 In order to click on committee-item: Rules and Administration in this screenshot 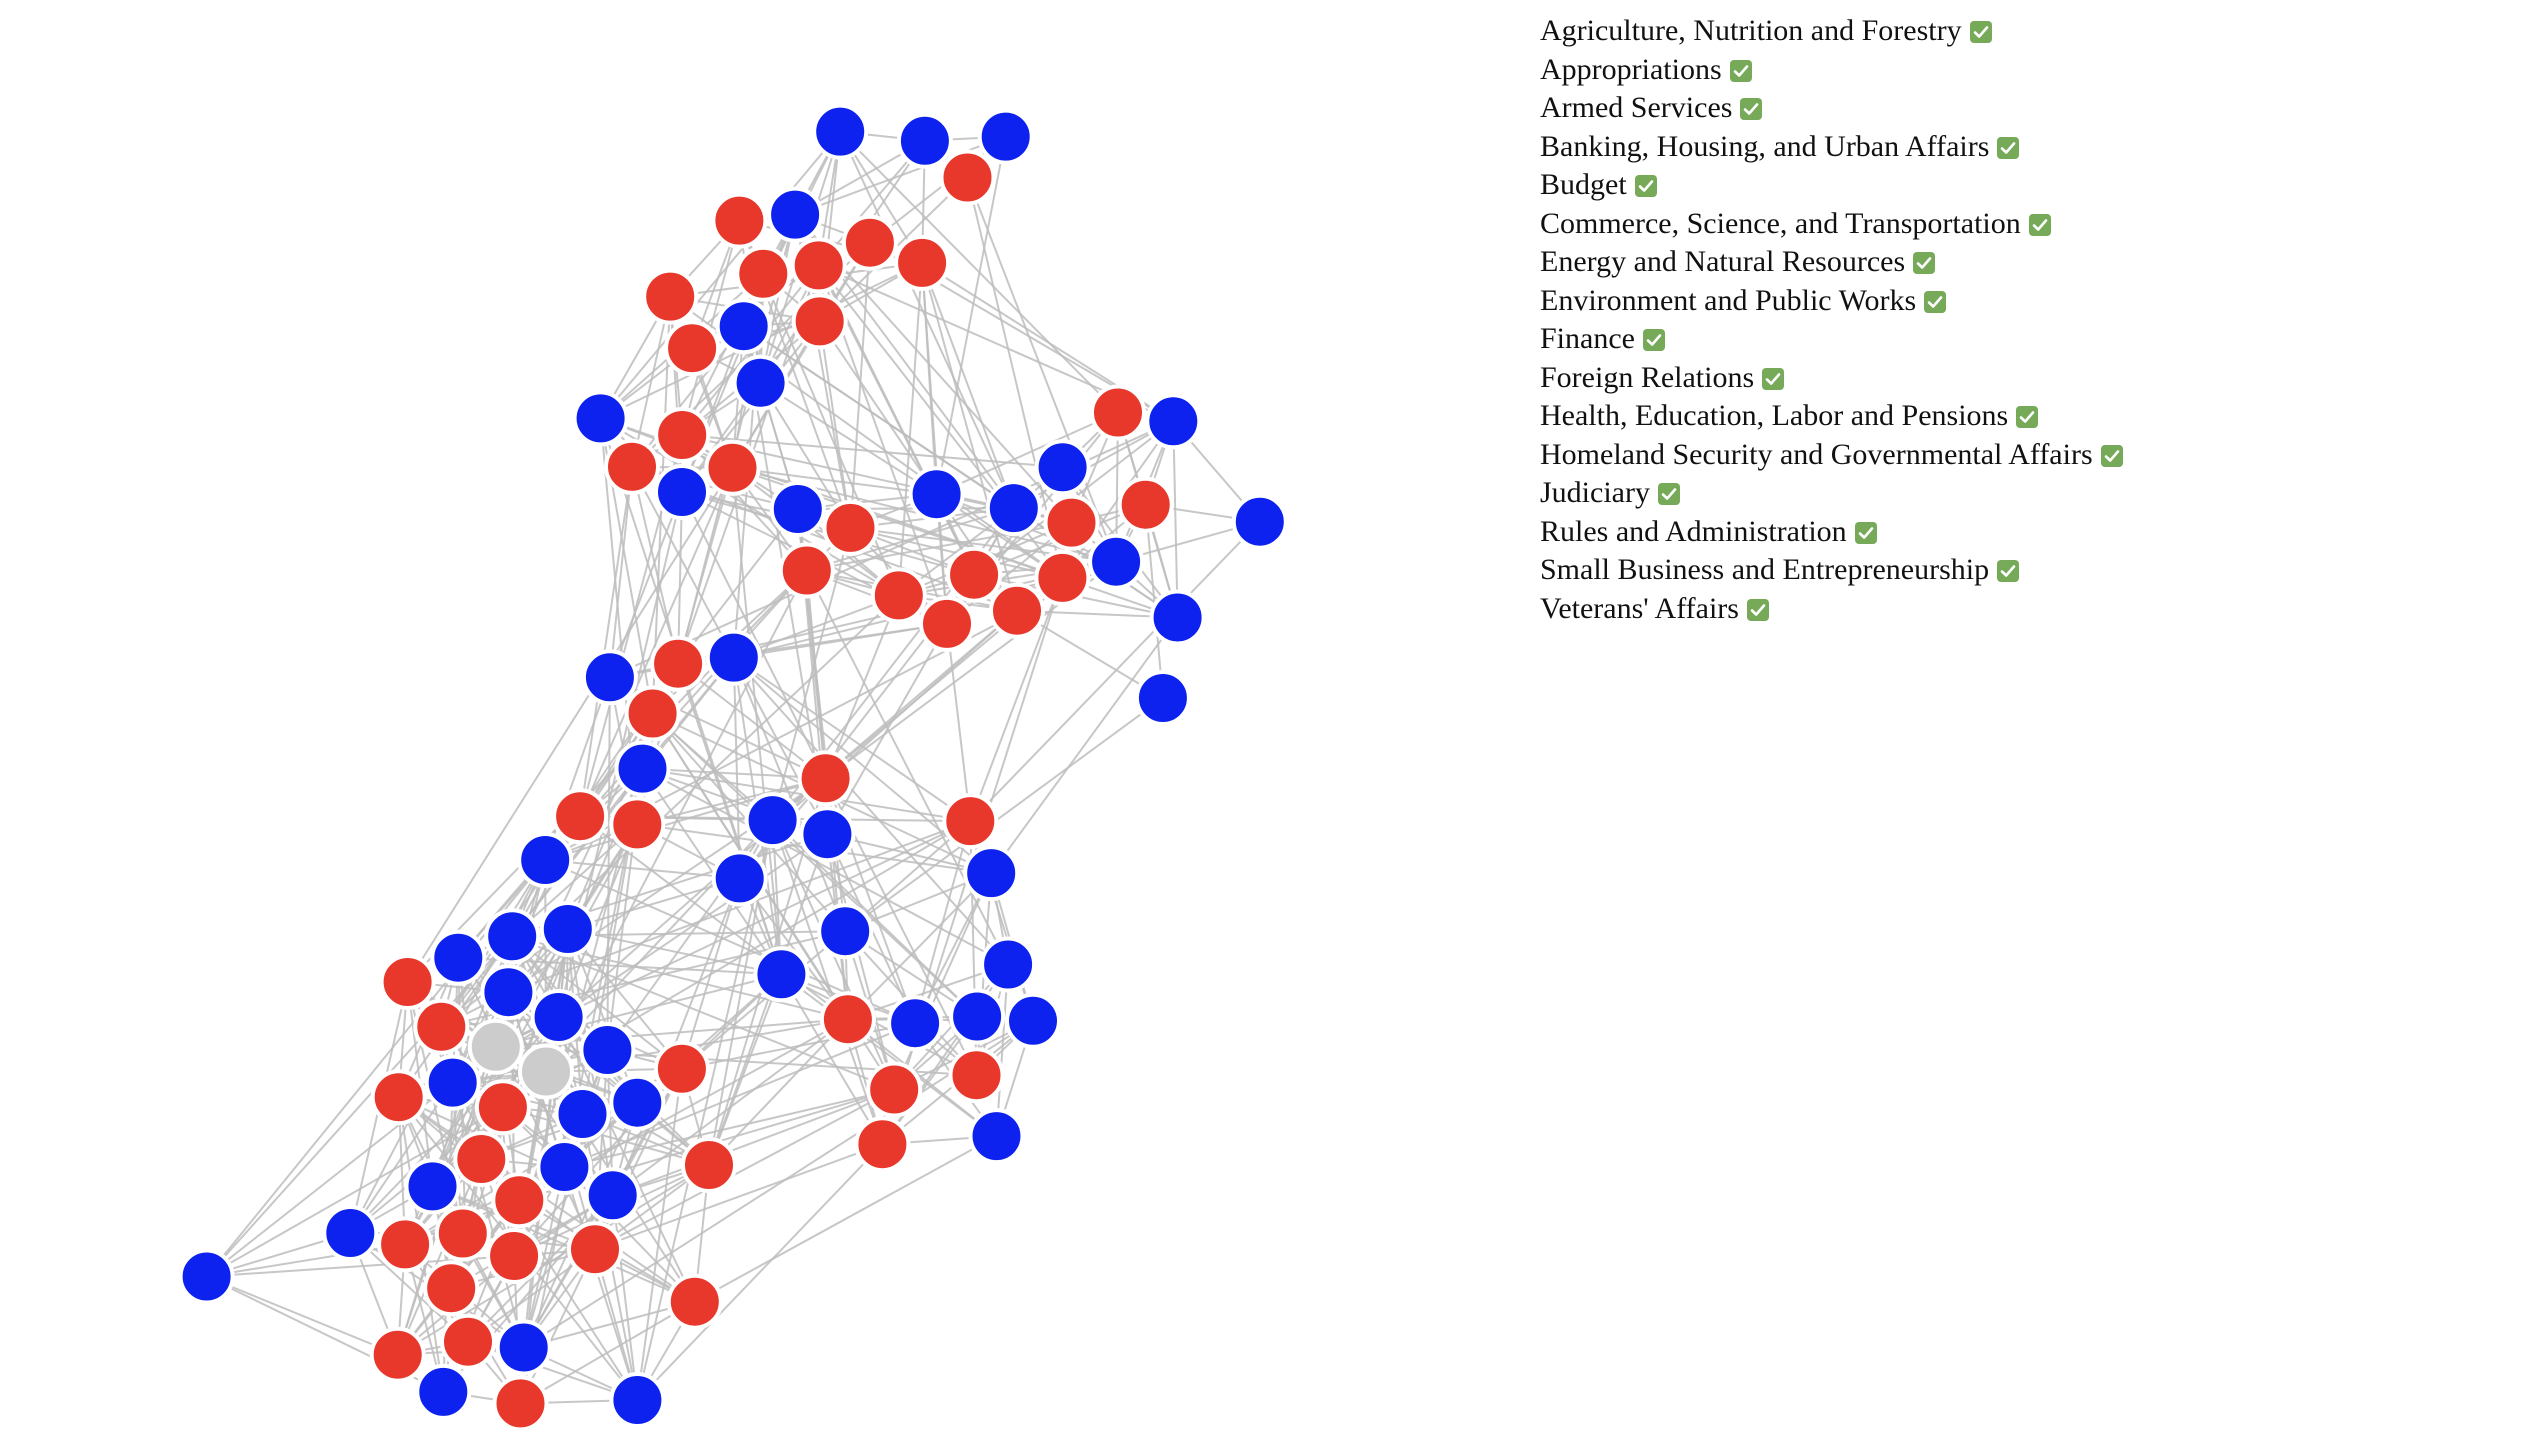, I will do `click(1831, 532)`.